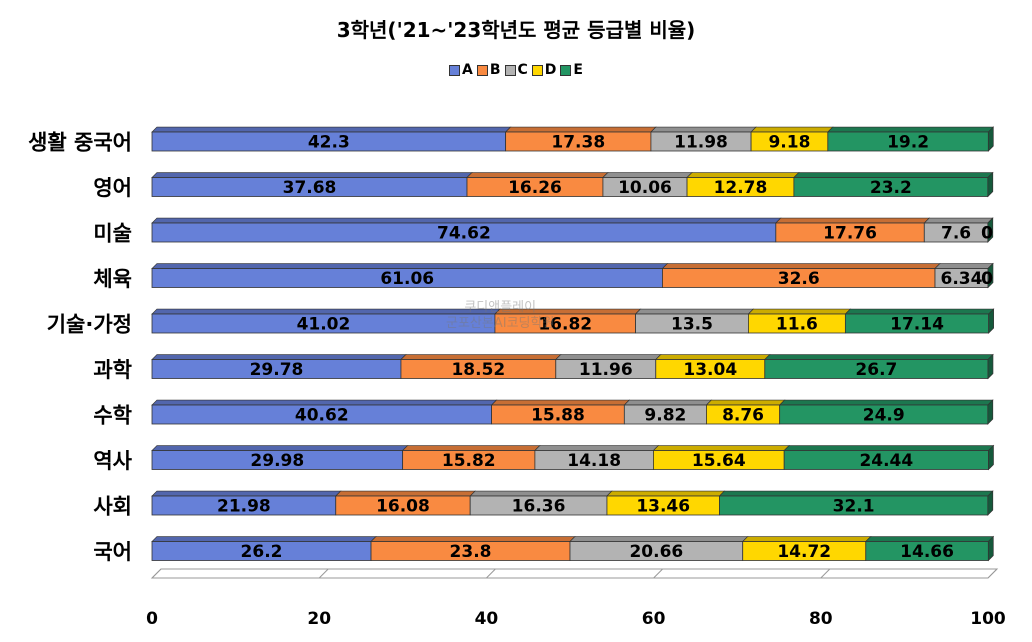 This screenshot has width=1032, height=642. Describe the element at coordinates (854, 507) in the screenshot. I see `data-label-E: 32.1` at that location.